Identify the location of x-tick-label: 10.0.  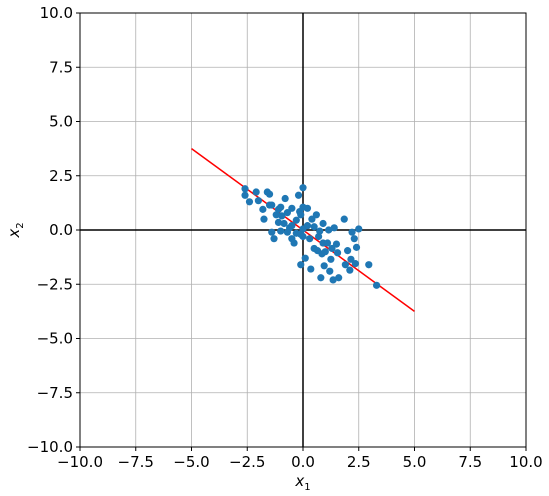
(525, 462).